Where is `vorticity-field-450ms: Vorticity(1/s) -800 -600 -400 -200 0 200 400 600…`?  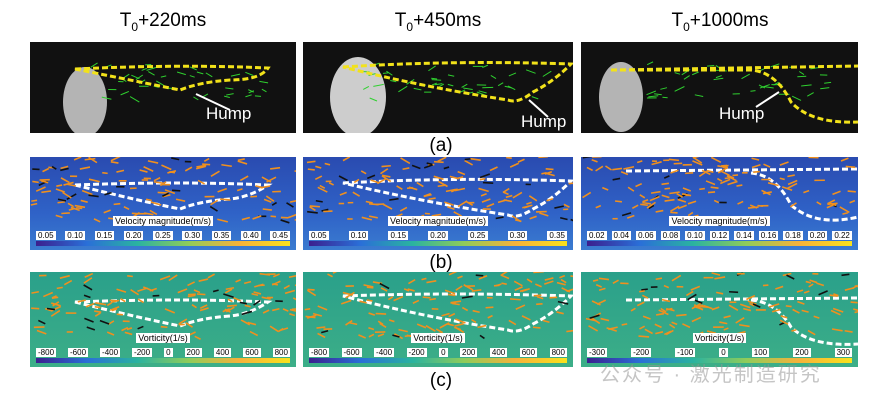
vorticity-field-450ms: Vorticity(1/s) -800 -600 -400 -200 0 200 400 600… is located at coordinates (438, 319).